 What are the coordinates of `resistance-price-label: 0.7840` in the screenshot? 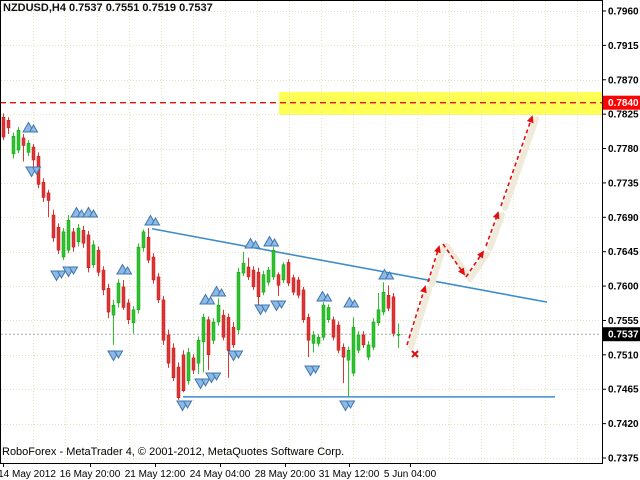 It's located at (623, 103).